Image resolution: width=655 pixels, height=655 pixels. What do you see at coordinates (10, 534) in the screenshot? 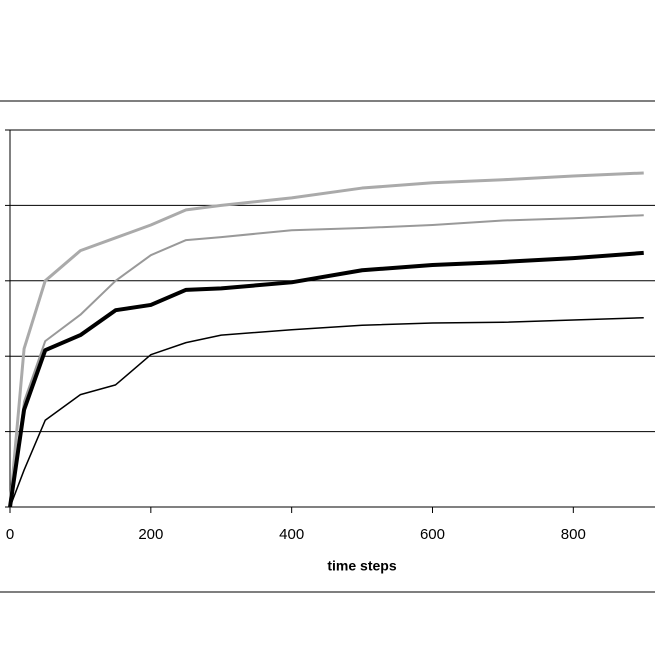
I see `x-tick-label: 0` at bounding box center [10, 534].